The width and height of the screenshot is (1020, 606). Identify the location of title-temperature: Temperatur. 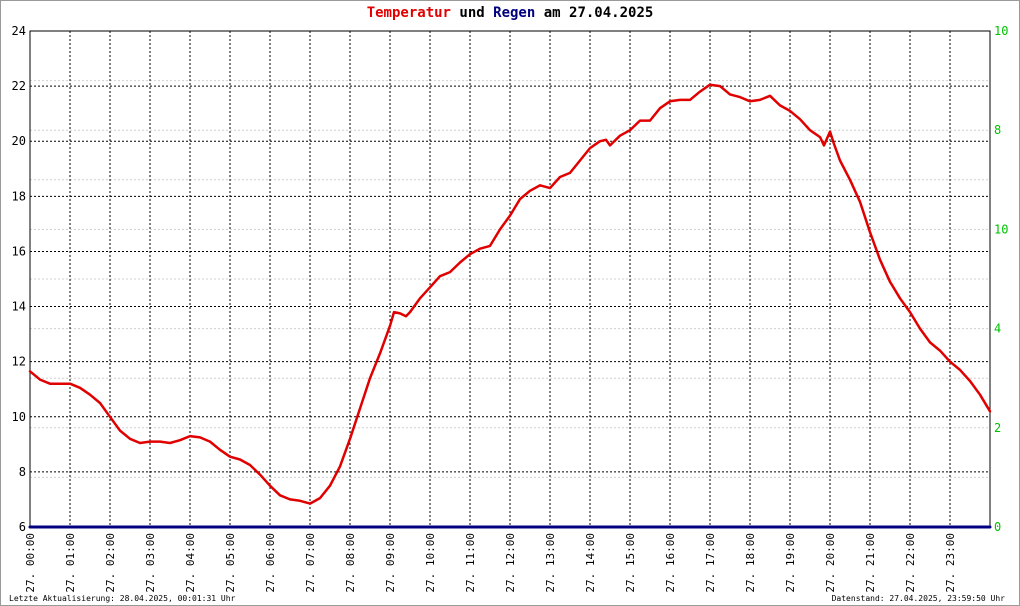
(408, 13).